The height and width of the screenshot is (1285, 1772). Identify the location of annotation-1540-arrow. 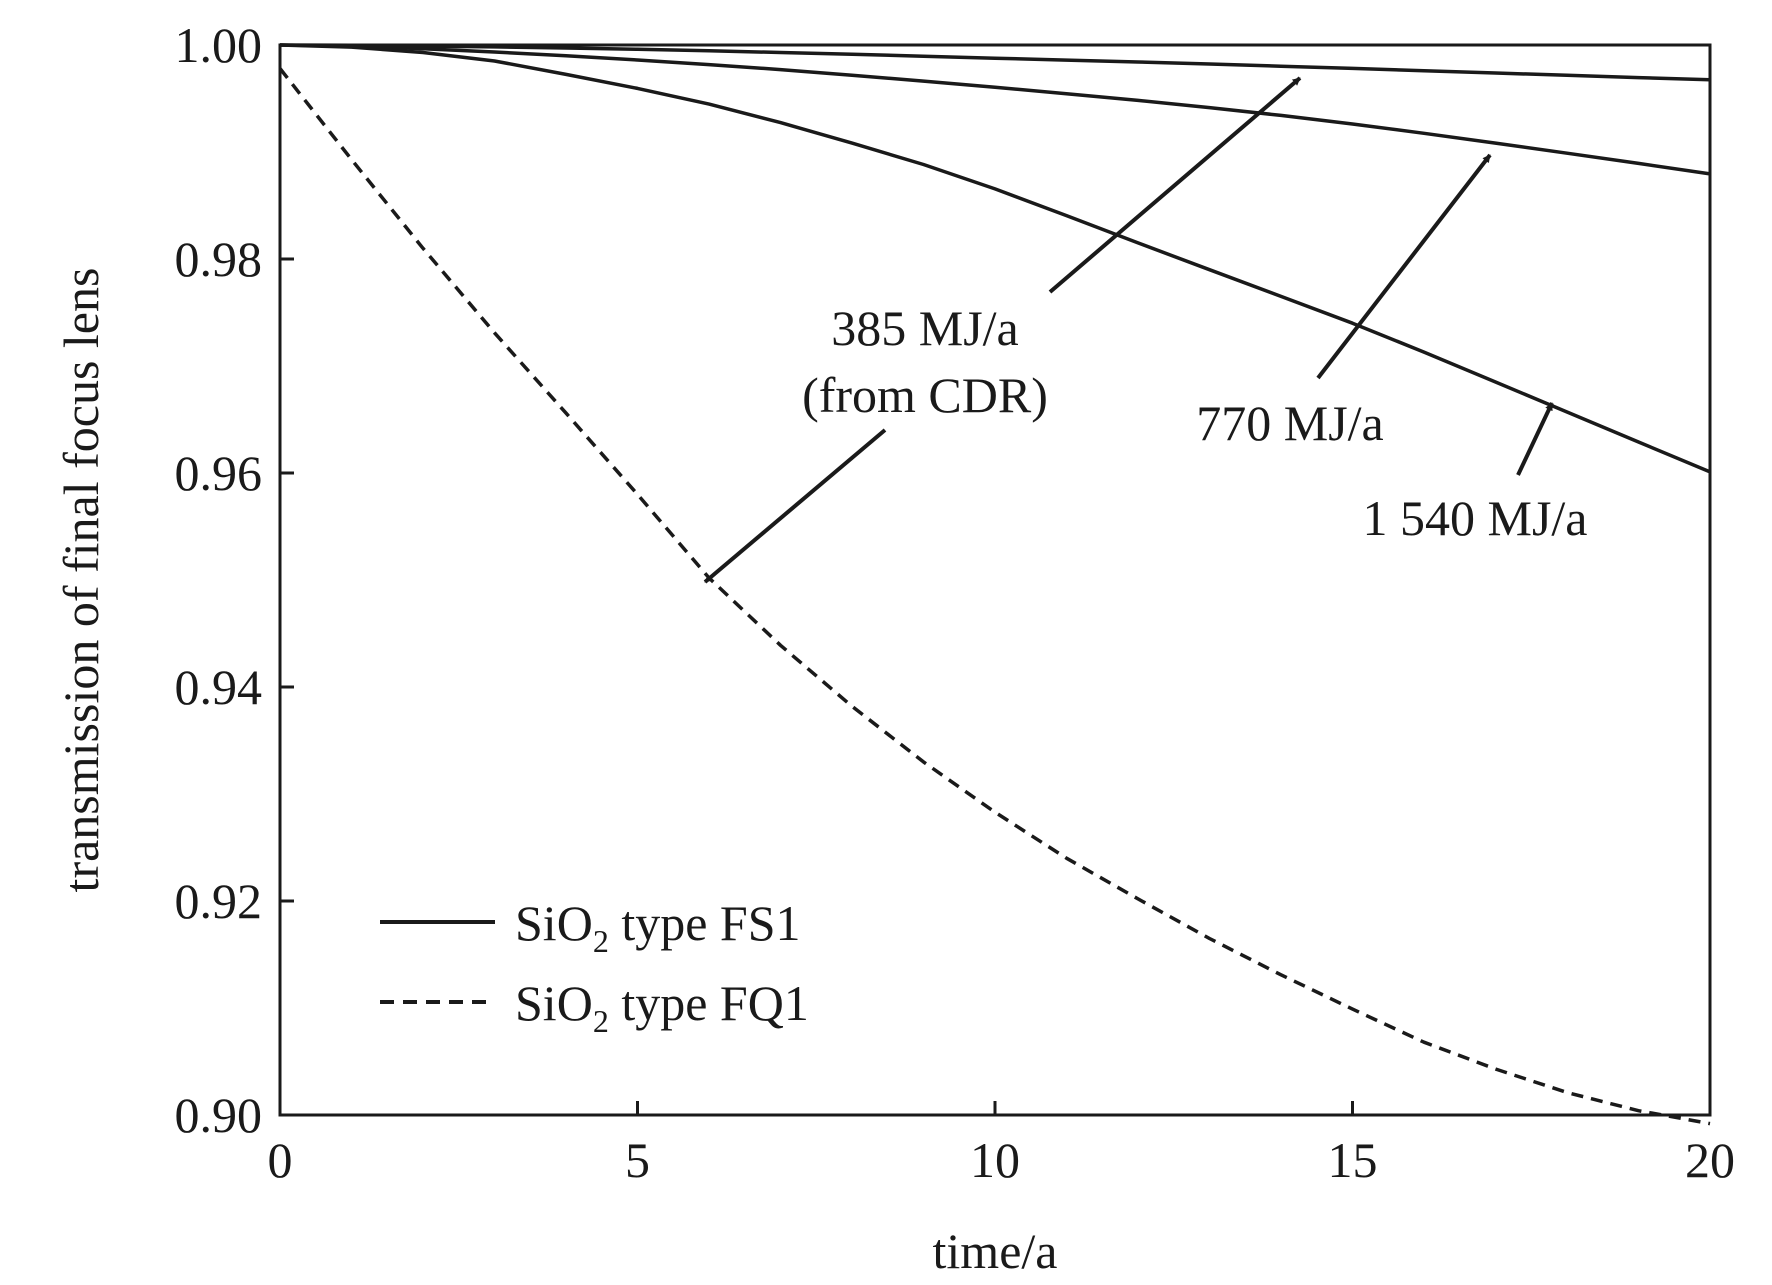
(1535, 439).